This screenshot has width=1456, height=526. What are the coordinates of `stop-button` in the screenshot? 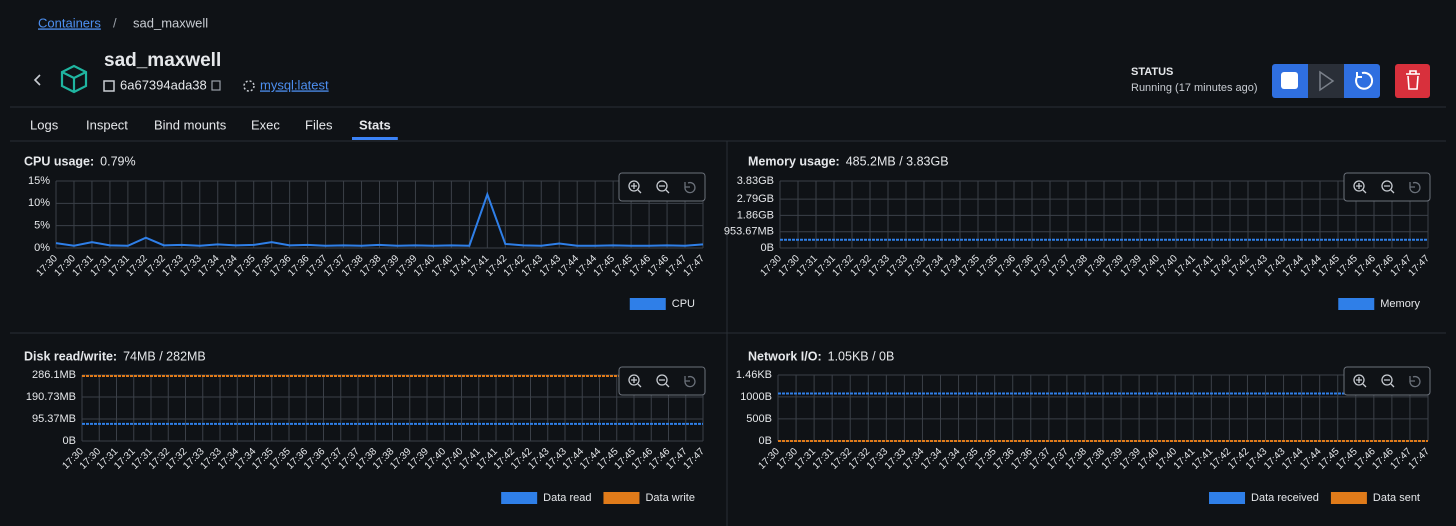 It's located at (1289, 80).